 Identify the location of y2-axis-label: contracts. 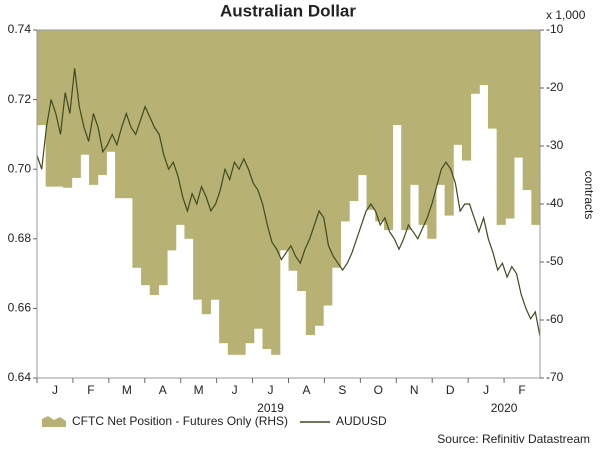
(589, 195).